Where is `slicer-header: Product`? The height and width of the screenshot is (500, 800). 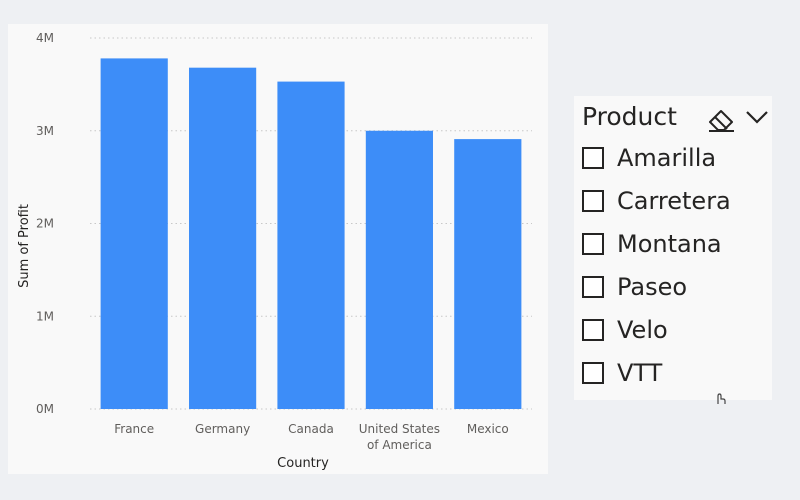
slicer-header: Product is located at coordinates (675, 118).